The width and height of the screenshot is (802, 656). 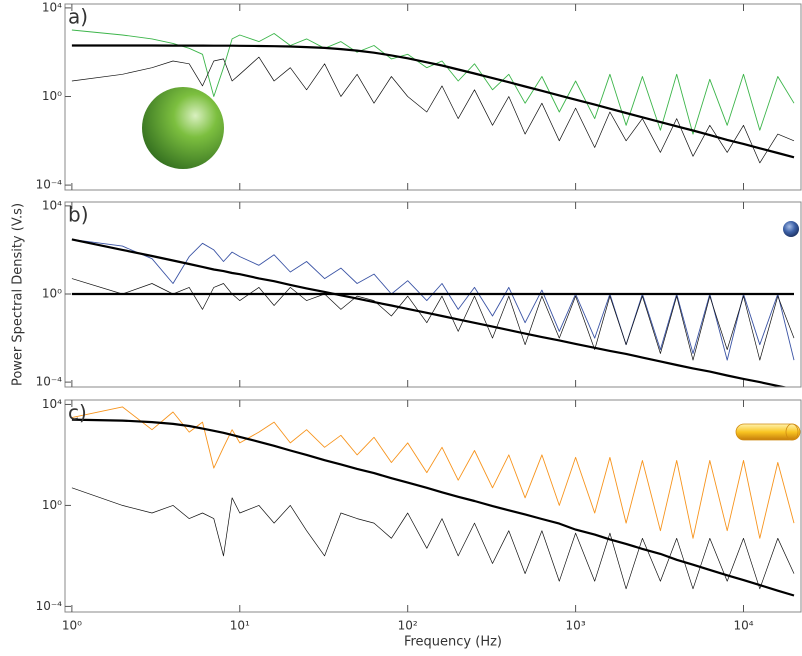 What do you see at coordinates (78, 215) in the screenshot?
I see `panel-label: b)` at bounding box center [78, 215].